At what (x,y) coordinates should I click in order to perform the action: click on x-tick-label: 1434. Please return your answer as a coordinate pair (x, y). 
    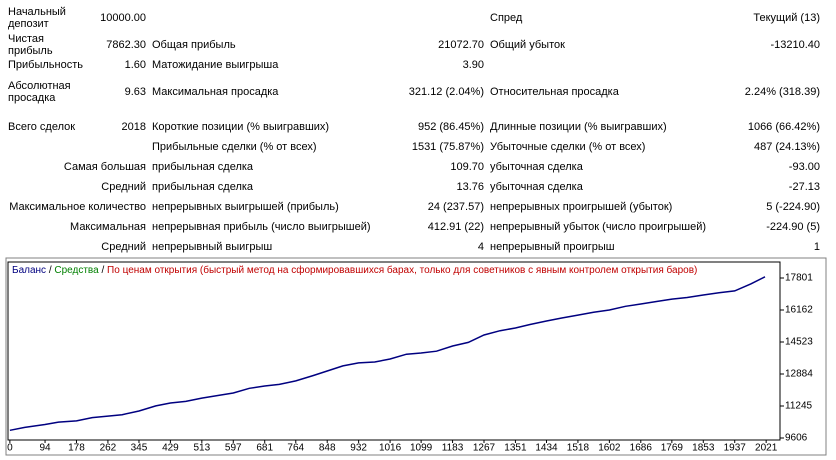
    Looking at the image, I should click on (546, 448).